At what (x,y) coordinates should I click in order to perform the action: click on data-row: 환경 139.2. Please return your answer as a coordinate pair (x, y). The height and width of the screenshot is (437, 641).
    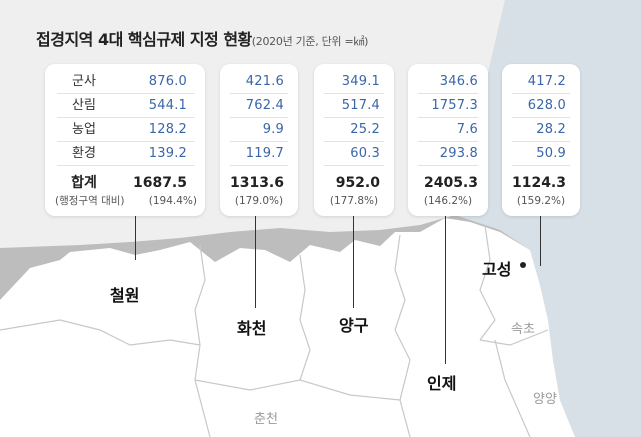
    Looking at the image, I should click on (125, 154).